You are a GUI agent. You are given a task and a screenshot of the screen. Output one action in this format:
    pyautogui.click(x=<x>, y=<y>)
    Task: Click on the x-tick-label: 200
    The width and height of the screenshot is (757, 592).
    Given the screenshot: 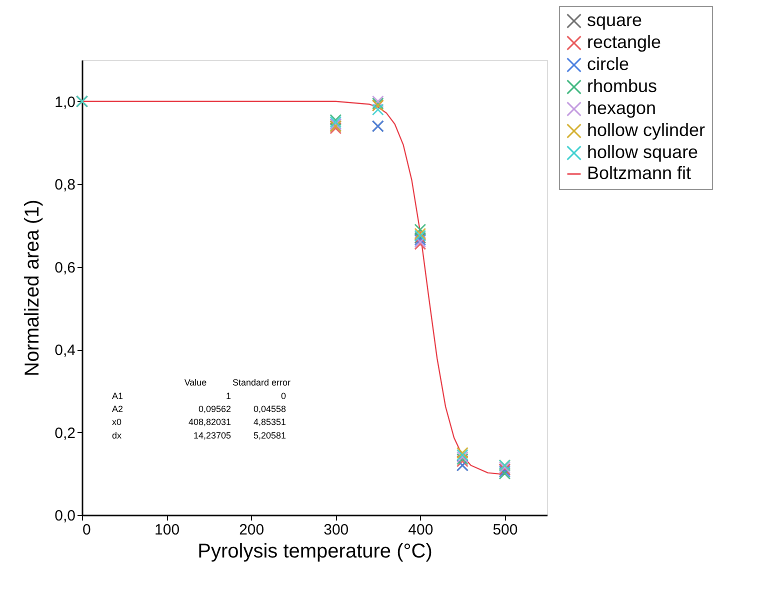 What is the action you would take?
    pyautogui.click(x=251, y=530)
    